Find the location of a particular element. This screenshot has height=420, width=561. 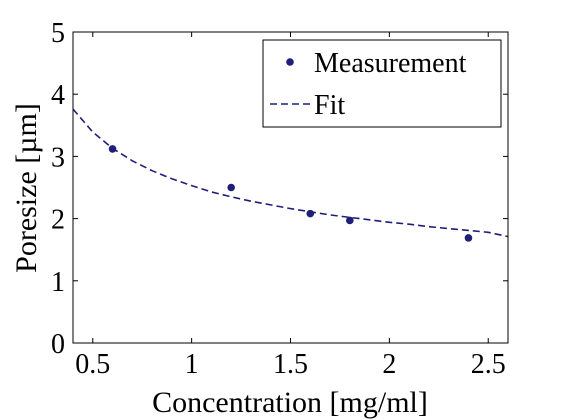

y-tick-label: 5 is located at coordinates (58, 33).